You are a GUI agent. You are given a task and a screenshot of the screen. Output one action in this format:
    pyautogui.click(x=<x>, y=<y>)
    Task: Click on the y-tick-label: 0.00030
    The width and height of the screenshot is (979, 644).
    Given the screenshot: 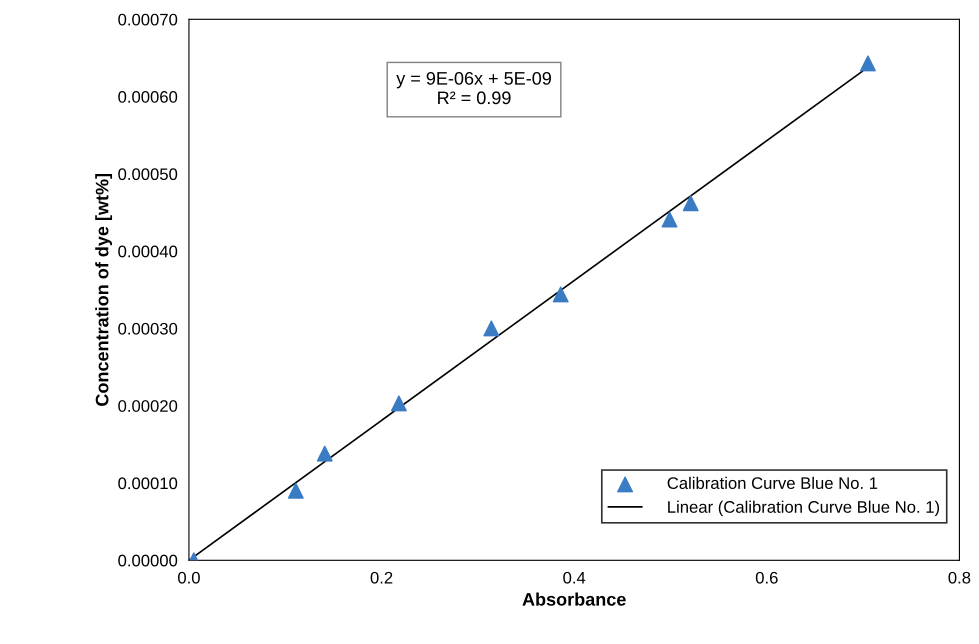 What is the action you would take?
    pyautogui.click(x=148, y=328)
    